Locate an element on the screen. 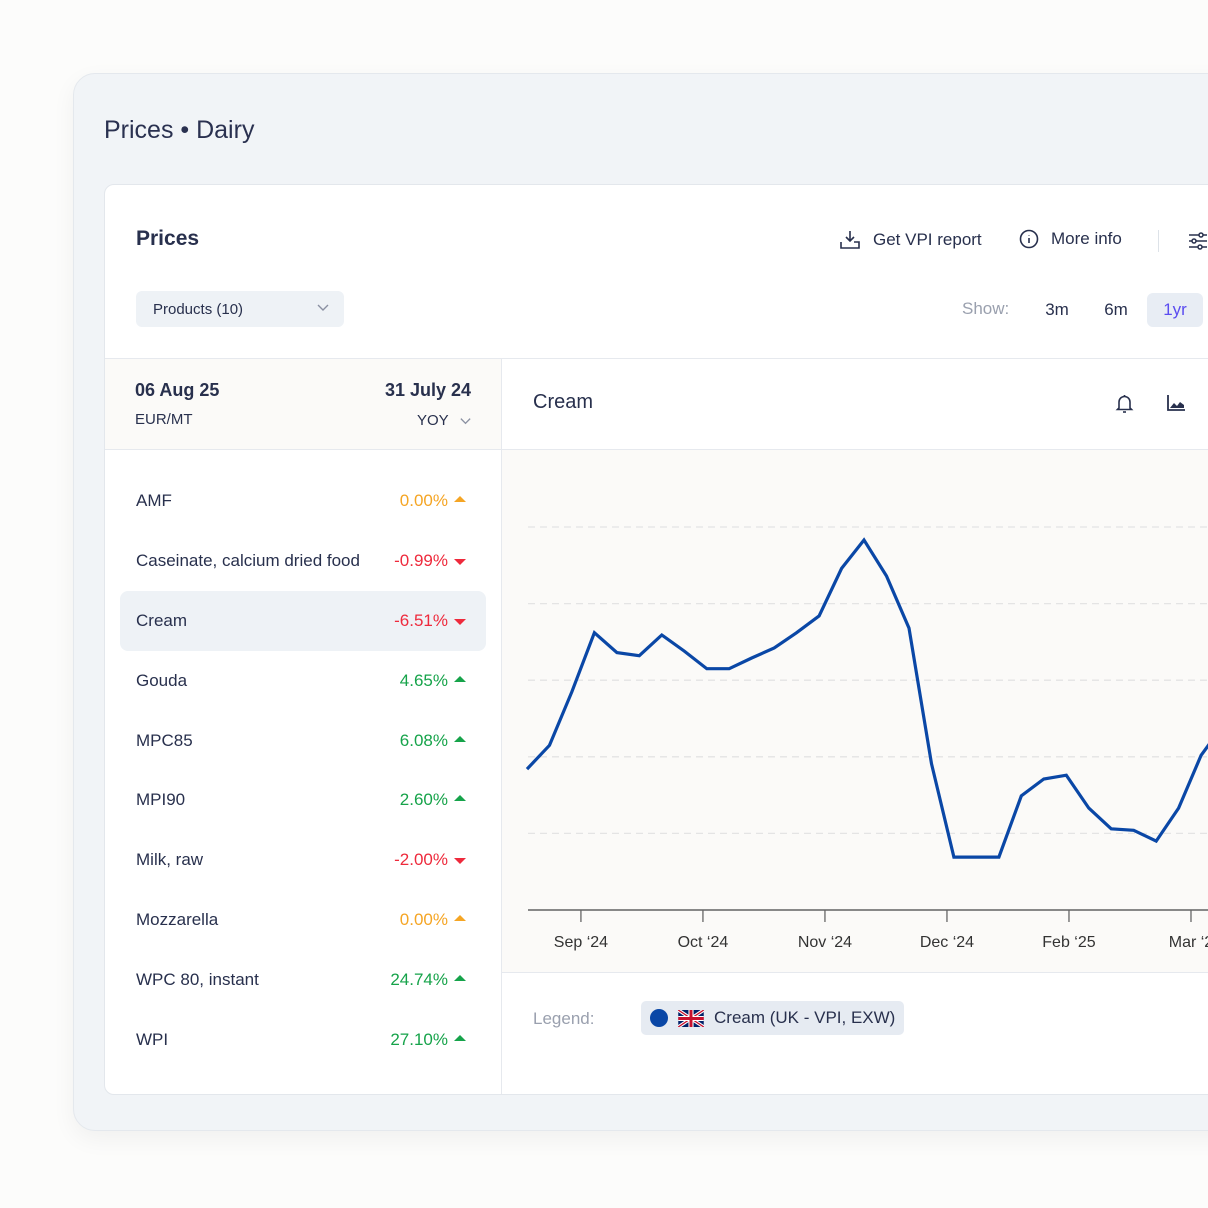  change-percent: 4.65% is located at coordinates (423, 680).